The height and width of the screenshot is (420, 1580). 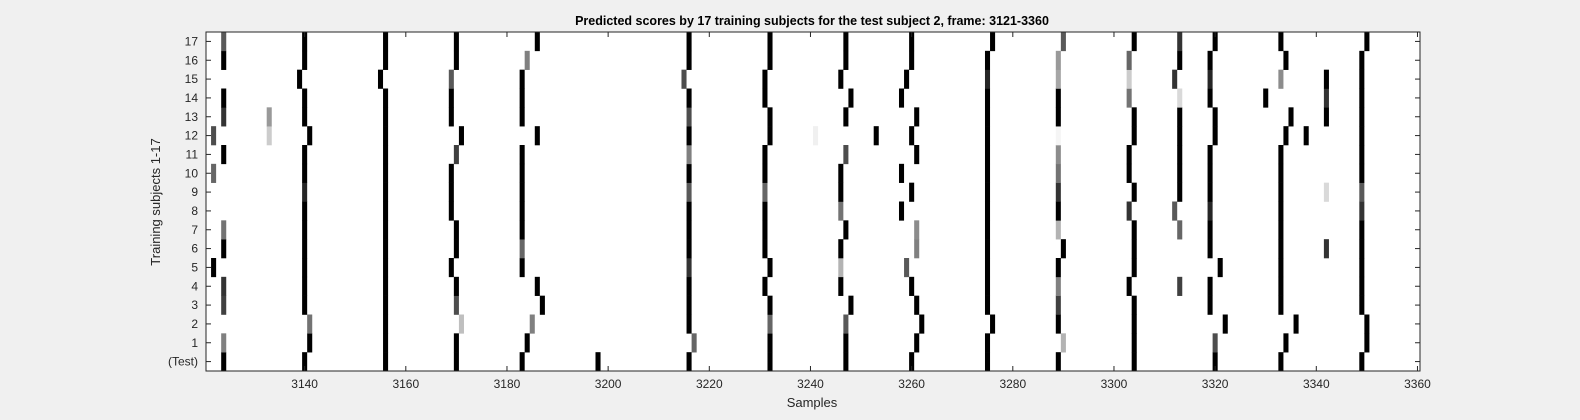 What do you see at coordinates (608, 384) in the screenshot?
I see `x-tick-label: 3200` at bounding box center [608, 384].